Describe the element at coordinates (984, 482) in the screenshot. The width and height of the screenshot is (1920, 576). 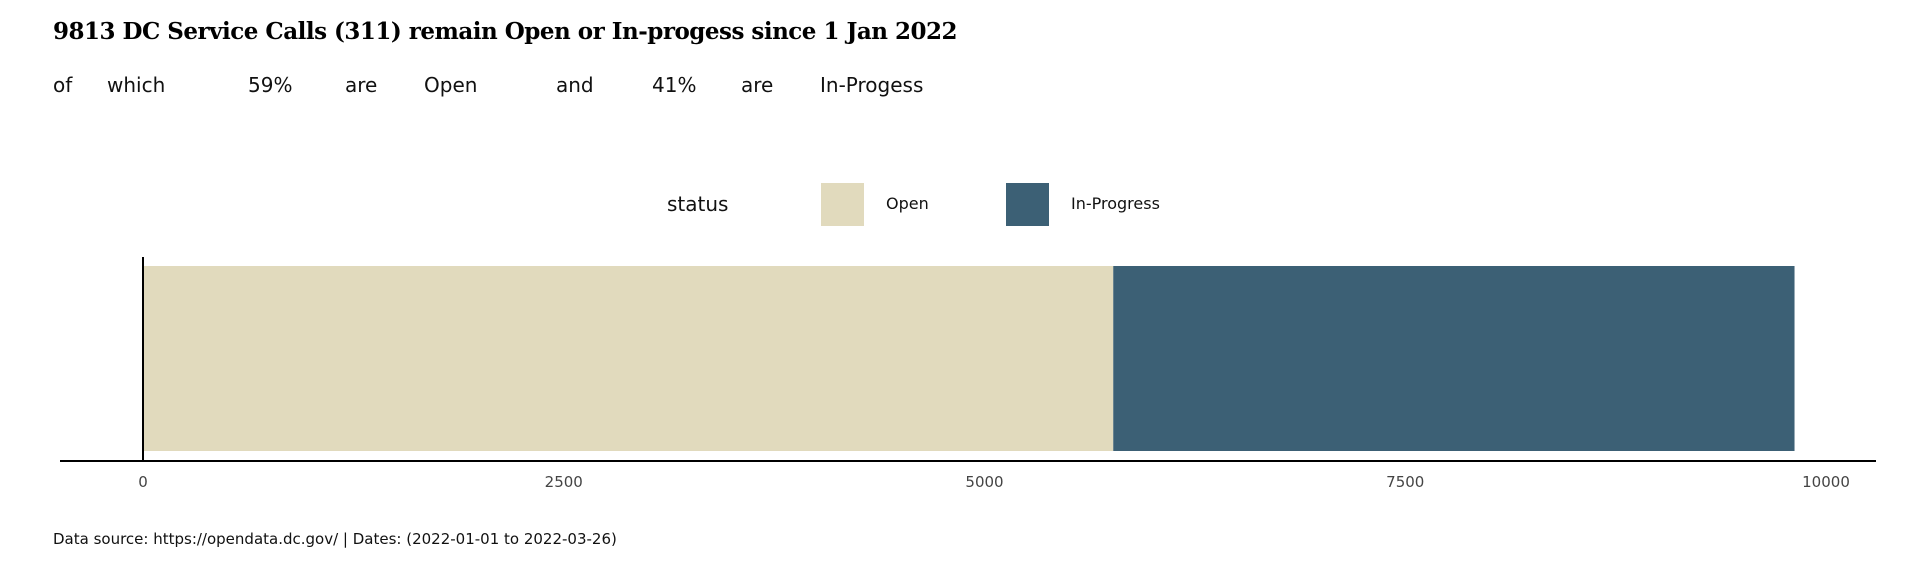
I see `x-tick-label: 5000` at that location.